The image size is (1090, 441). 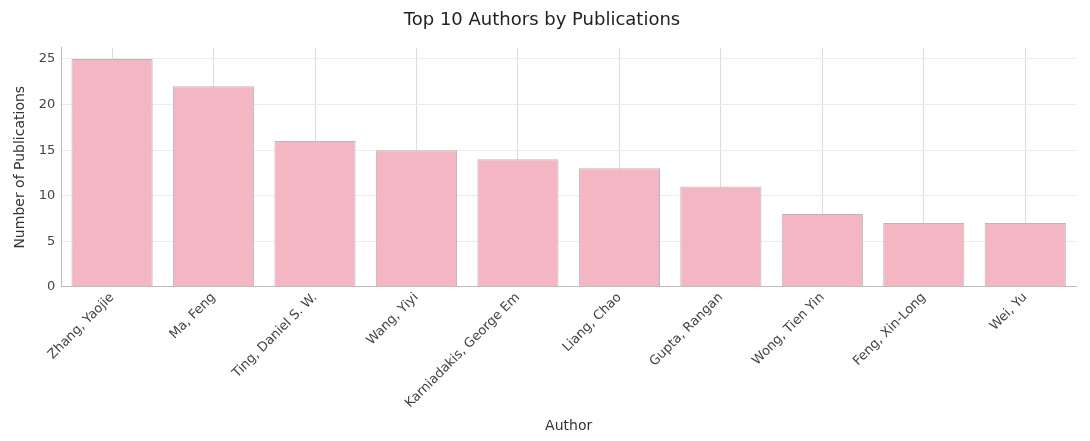 I want to click on y-tick-label: 5, so click(x=51, y=240).